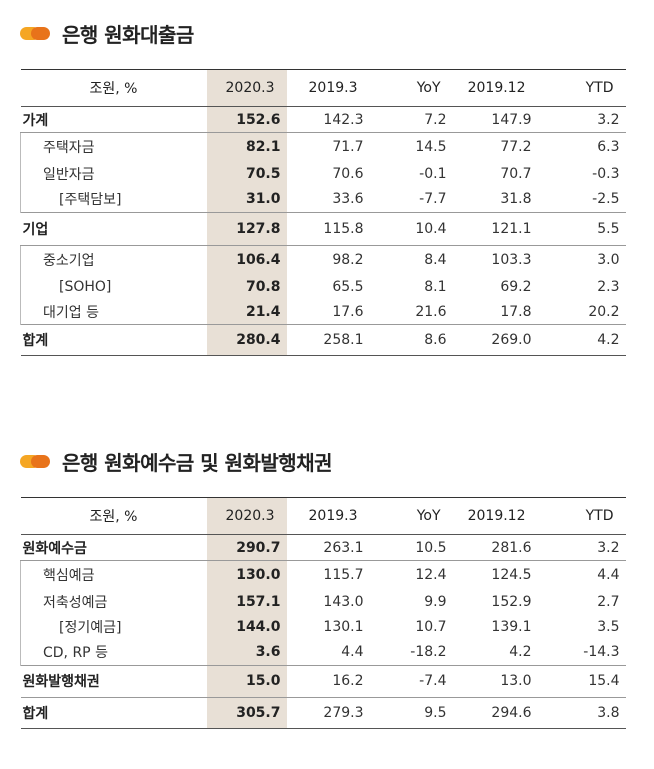 The image size is (654, 769). Describe the element at coordinates (581, 680) in the screenshot. I see `cell: 15.4` at that location.